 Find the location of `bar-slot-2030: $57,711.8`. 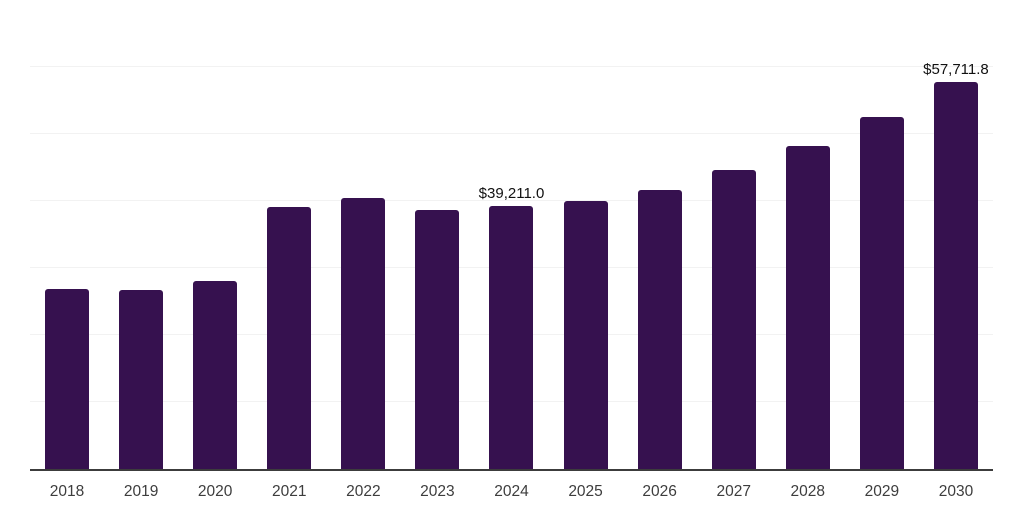

bar-slot-2030: $57,711.8 is located at coordinates (956, 234).